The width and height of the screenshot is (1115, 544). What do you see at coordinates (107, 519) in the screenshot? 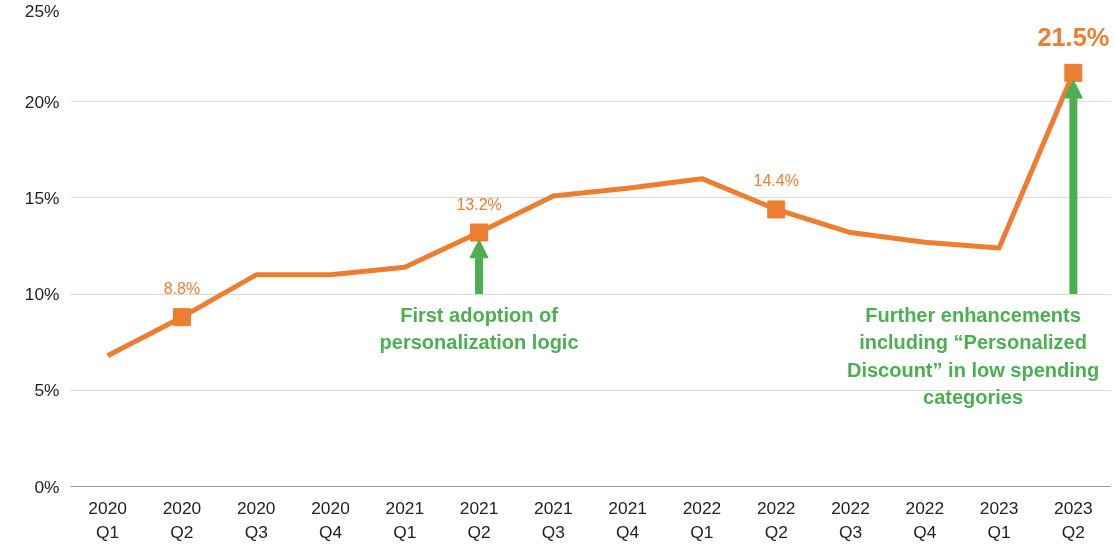
I see `x-tick-label: 2020 Q1` at bounding box center [107, 519].